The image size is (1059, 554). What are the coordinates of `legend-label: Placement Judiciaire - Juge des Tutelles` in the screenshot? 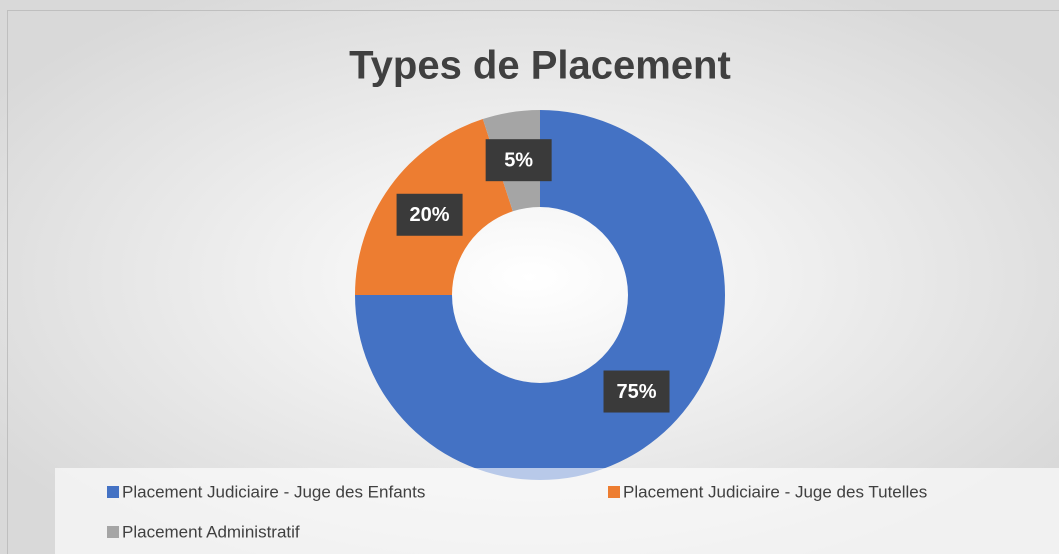 It's located at (775, 491).